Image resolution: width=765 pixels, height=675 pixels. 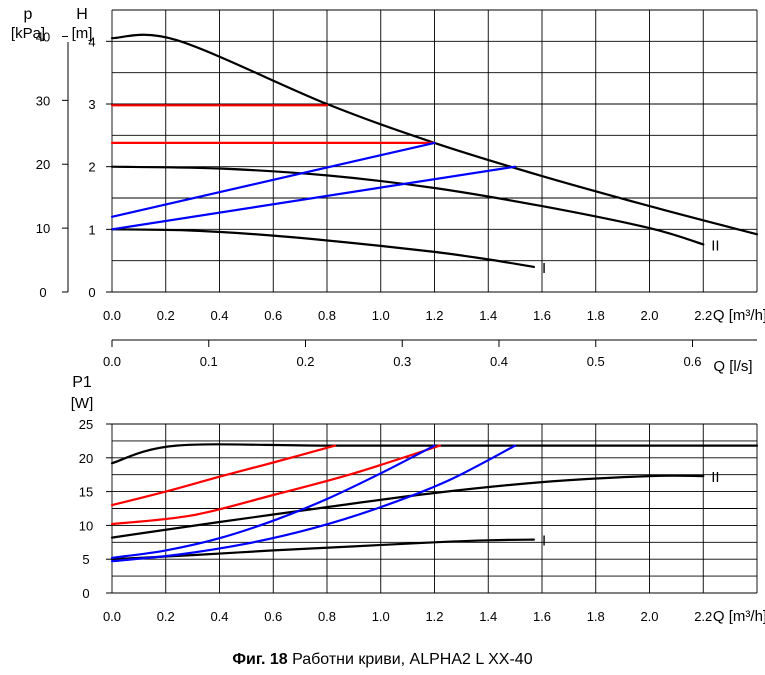 I want to click on ls-tick-label: 0.0, so click(x=112, y=361).